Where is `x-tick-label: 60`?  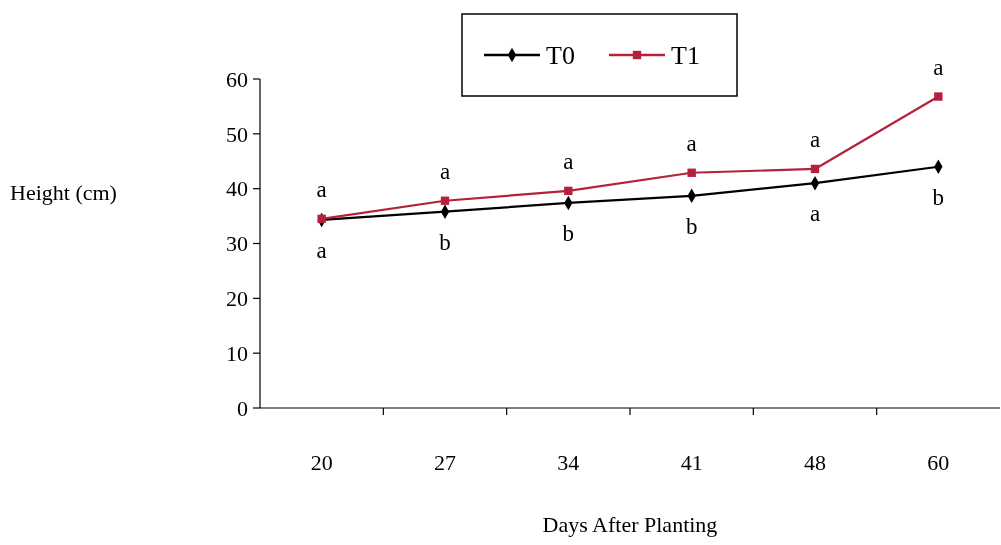 x-tick-label: 60 is located at coordinates (938, 462).